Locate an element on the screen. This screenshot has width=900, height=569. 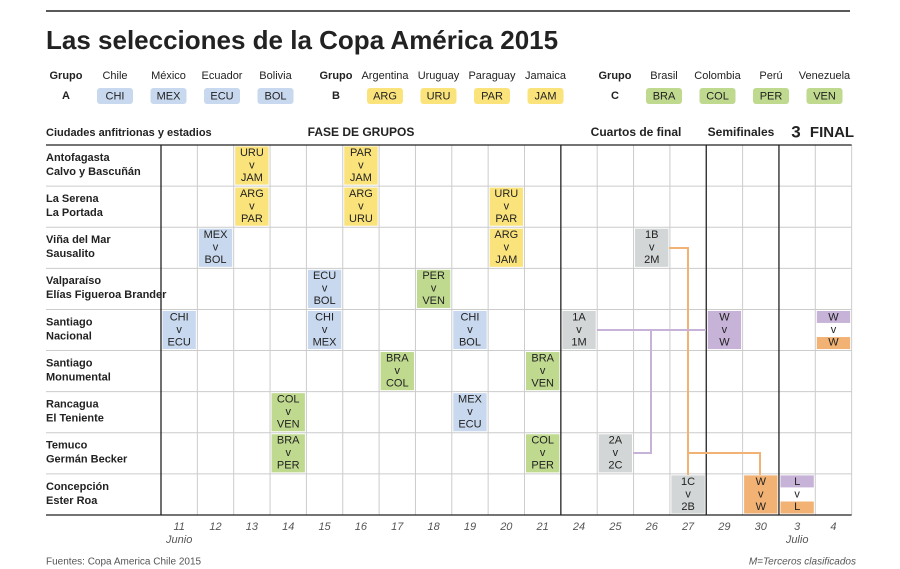
team-code: BRA is located at coordinates (664, 96).